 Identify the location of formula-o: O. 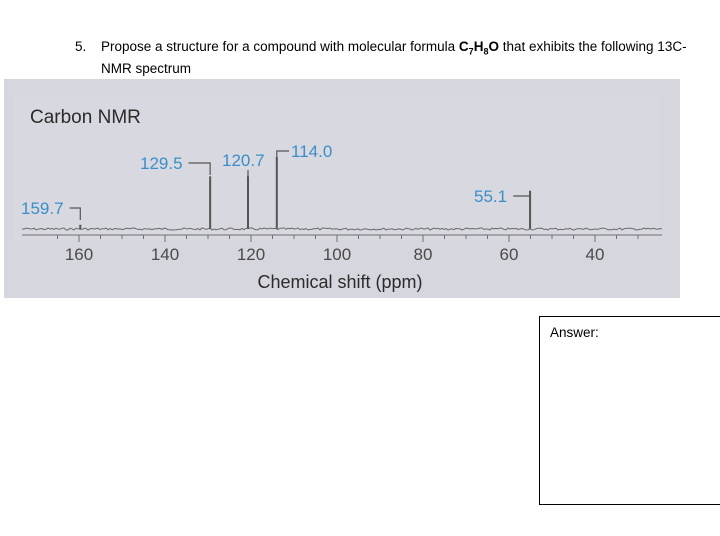
(493, 46).